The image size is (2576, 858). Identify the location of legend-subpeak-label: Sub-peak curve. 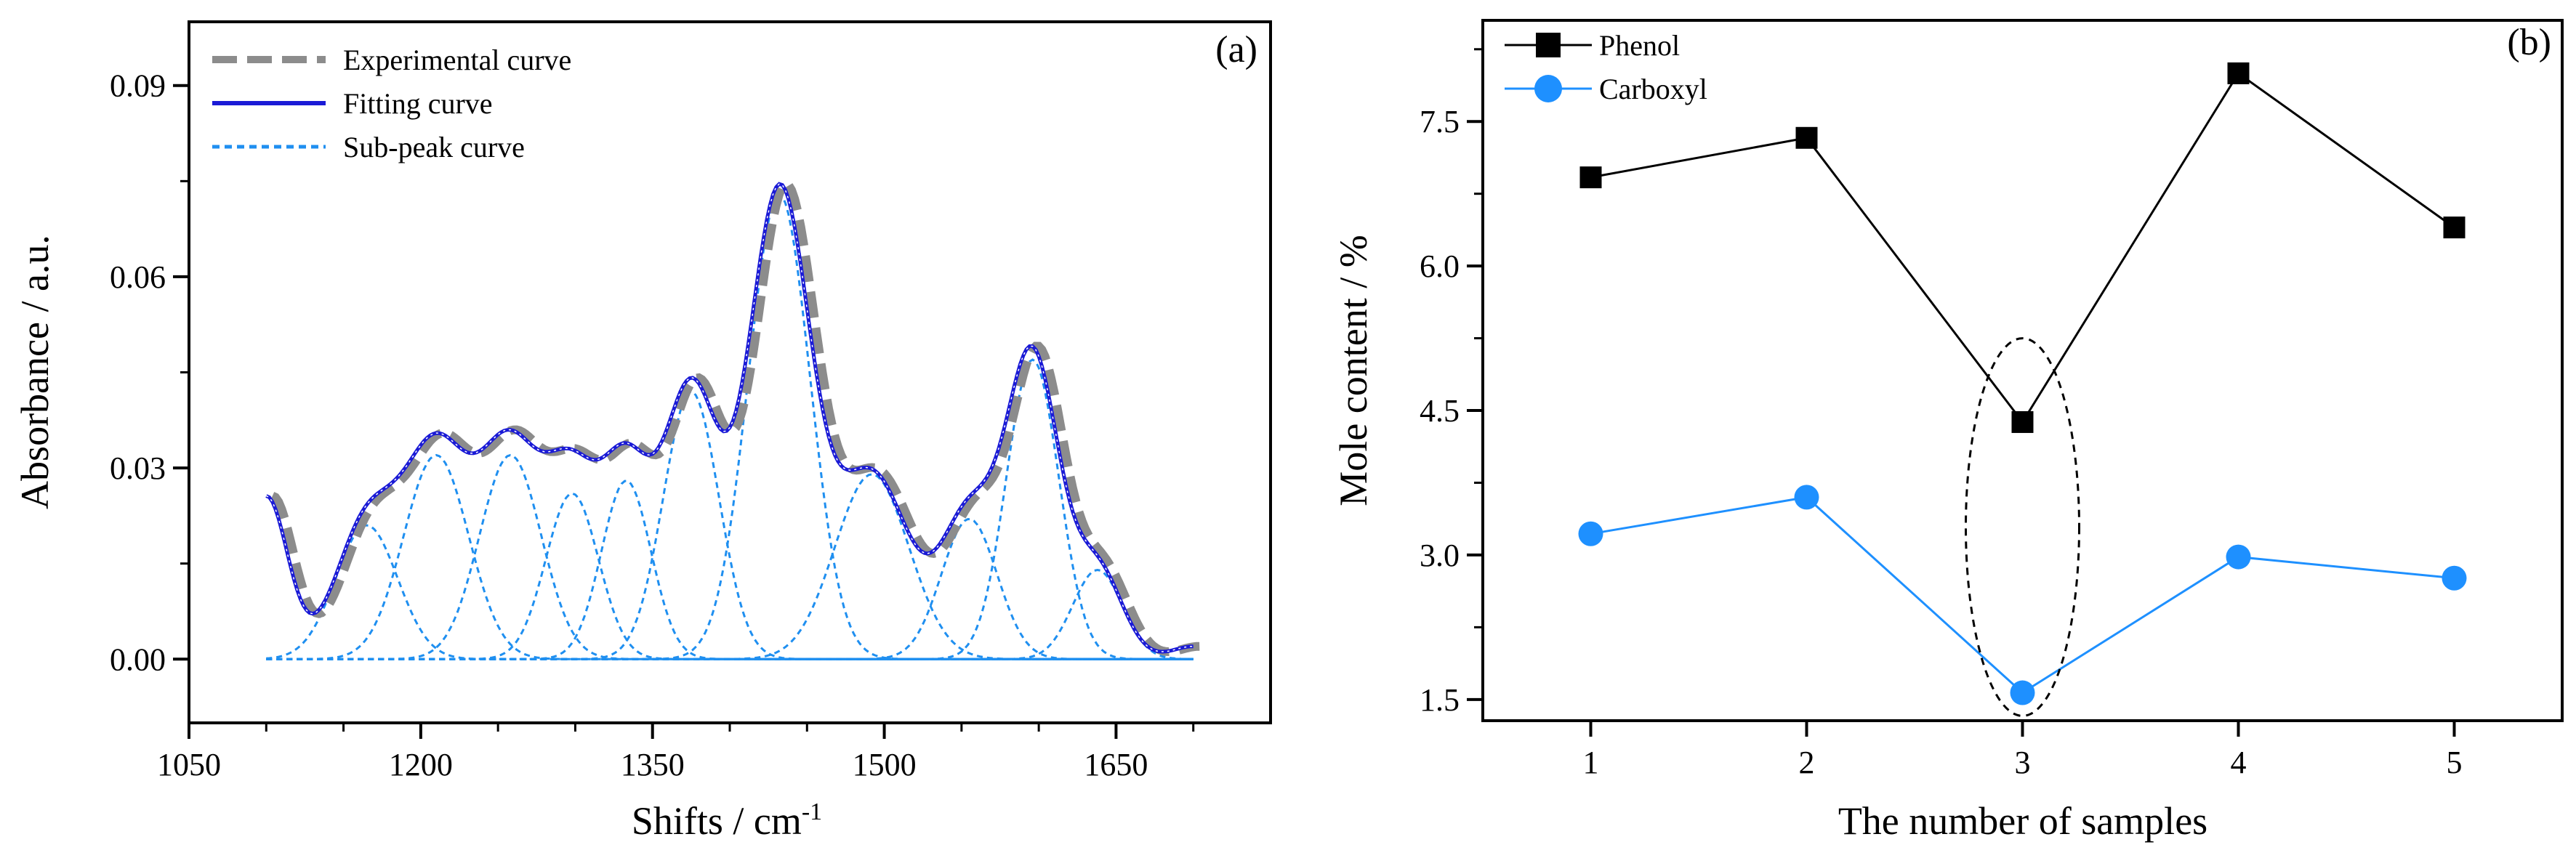
(434, 147).